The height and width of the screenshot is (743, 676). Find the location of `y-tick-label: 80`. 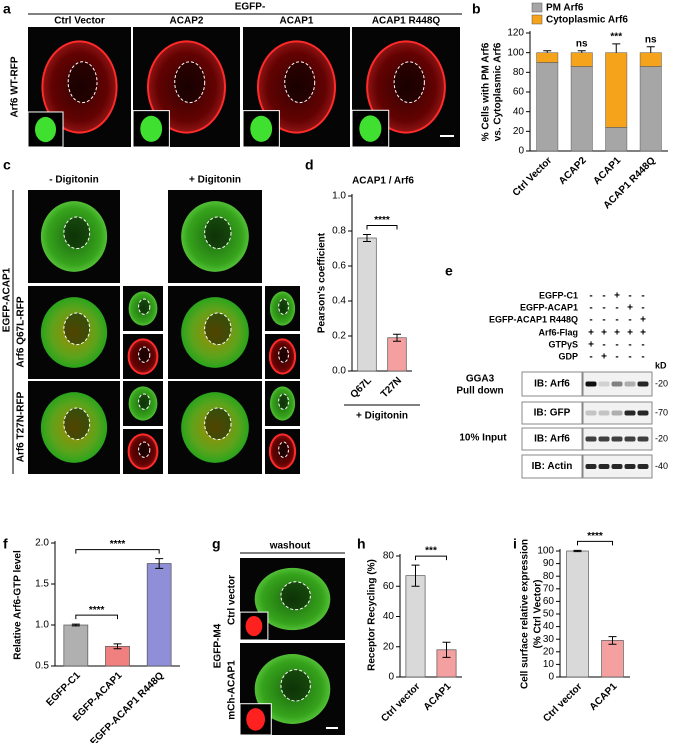

y-tick-label: 80 is located at coordinates (519, 72).